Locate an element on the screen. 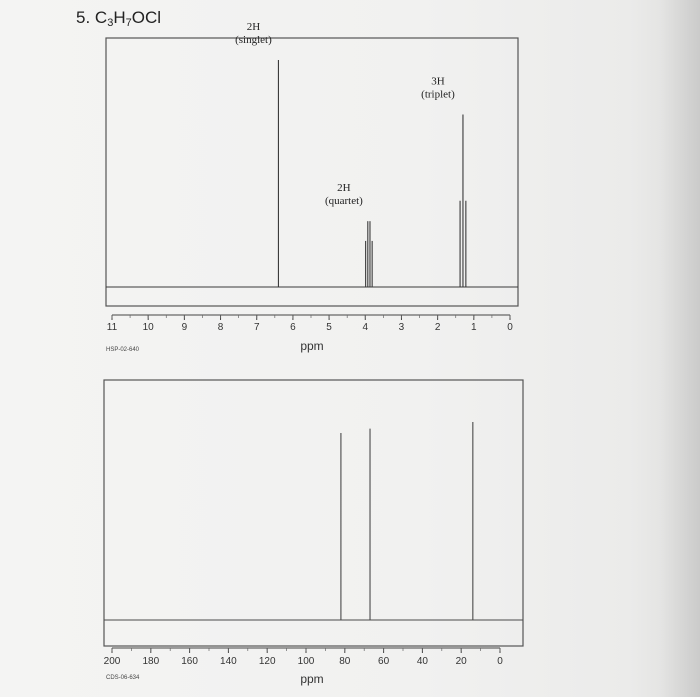 The height and width of the screenshot is (697, 700). x-tick-label: 1 is located at coordinates (474, 327).